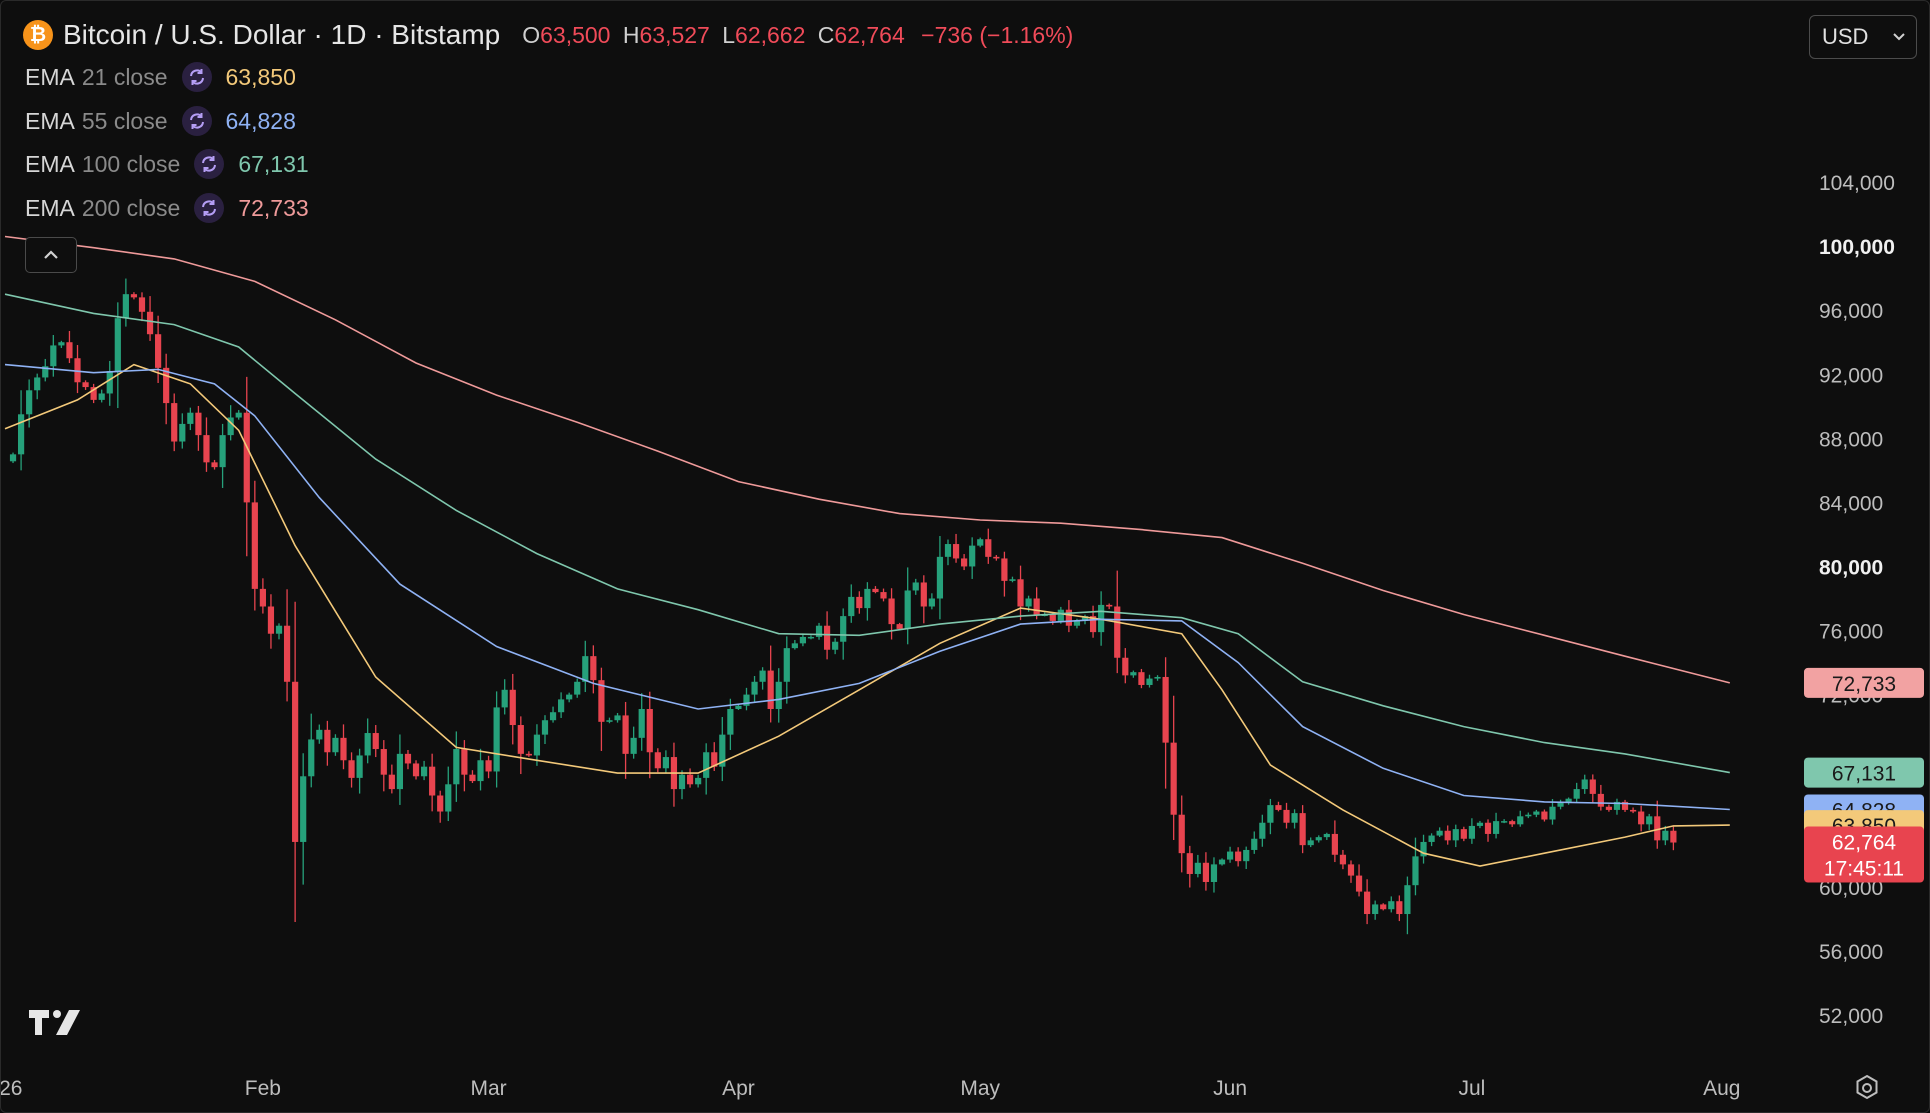  What do you see at coordinates (131, 207) in the screenshot?
I see `indicator-params: 200 close` at bounding box center [131, 207].